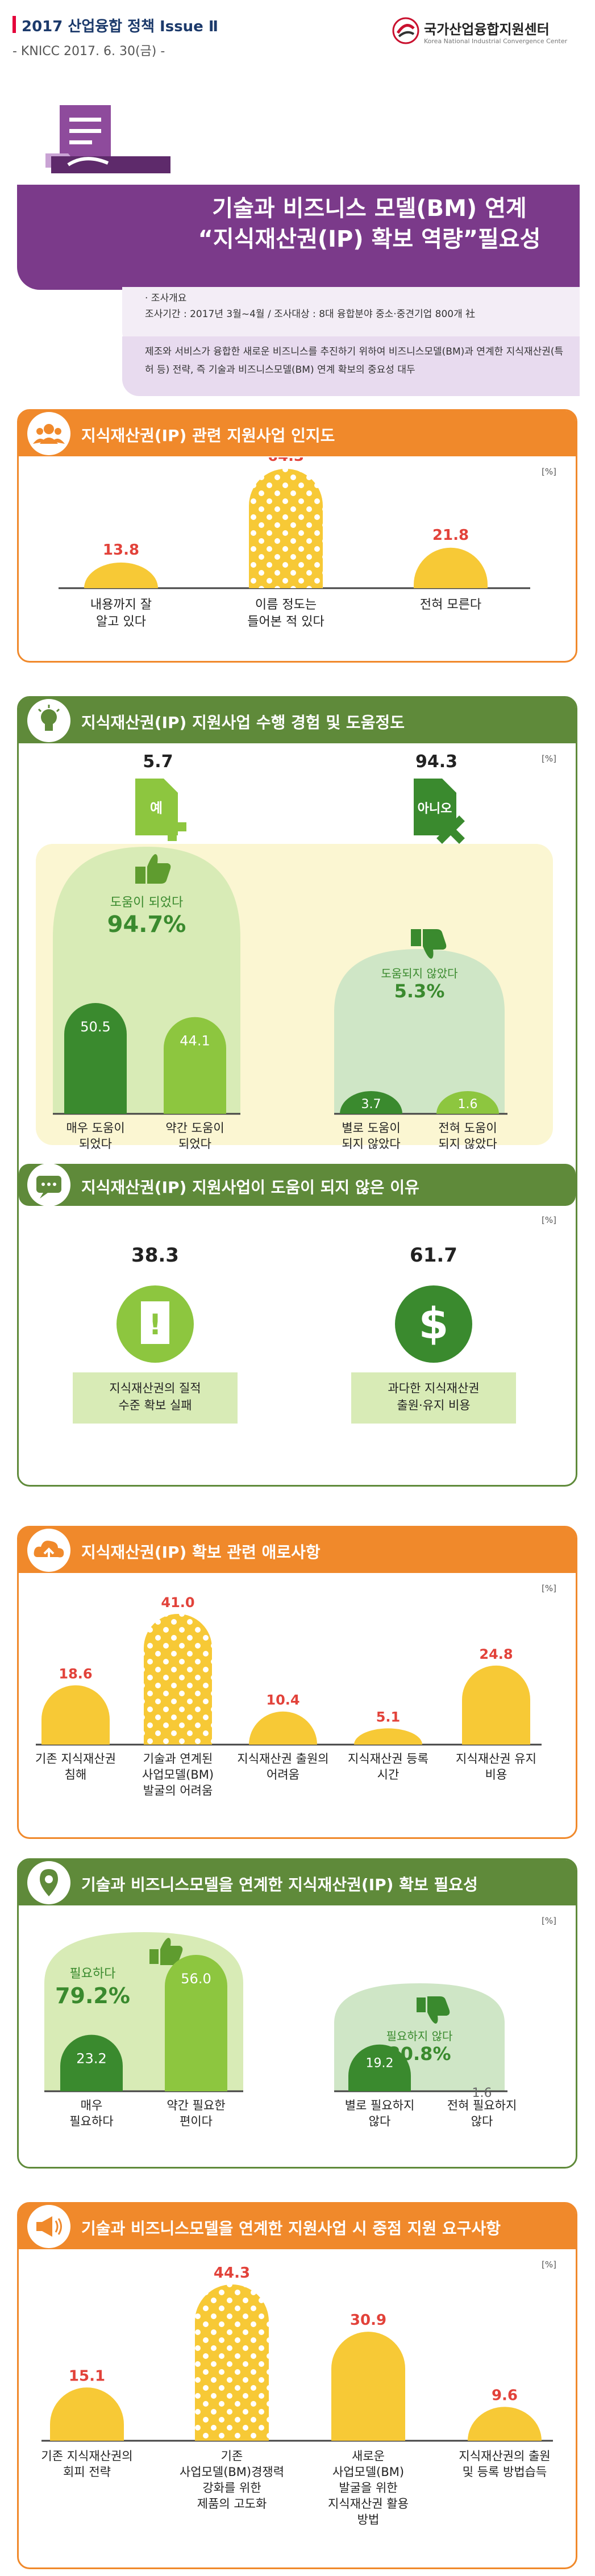  What do you see at coordinates (369, 239) in the screenshot?
I see `main-title-line2: “지식재산권(IP) 확보 역량”필요성` at bounding box center [369, 239].